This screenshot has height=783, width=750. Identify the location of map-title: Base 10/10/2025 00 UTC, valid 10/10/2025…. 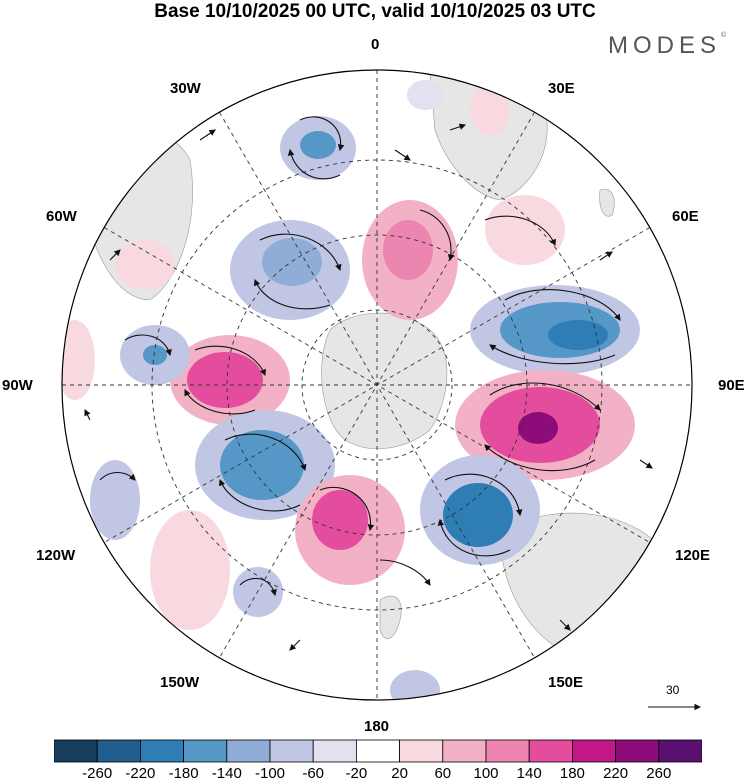
(375, 11).